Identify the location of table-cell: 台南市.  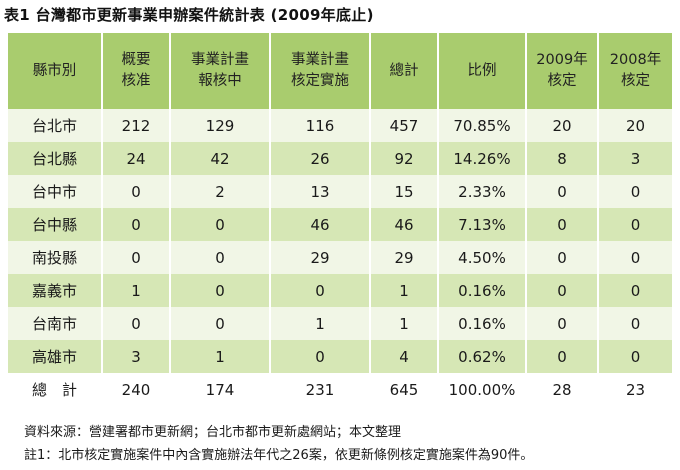
(55, 323).